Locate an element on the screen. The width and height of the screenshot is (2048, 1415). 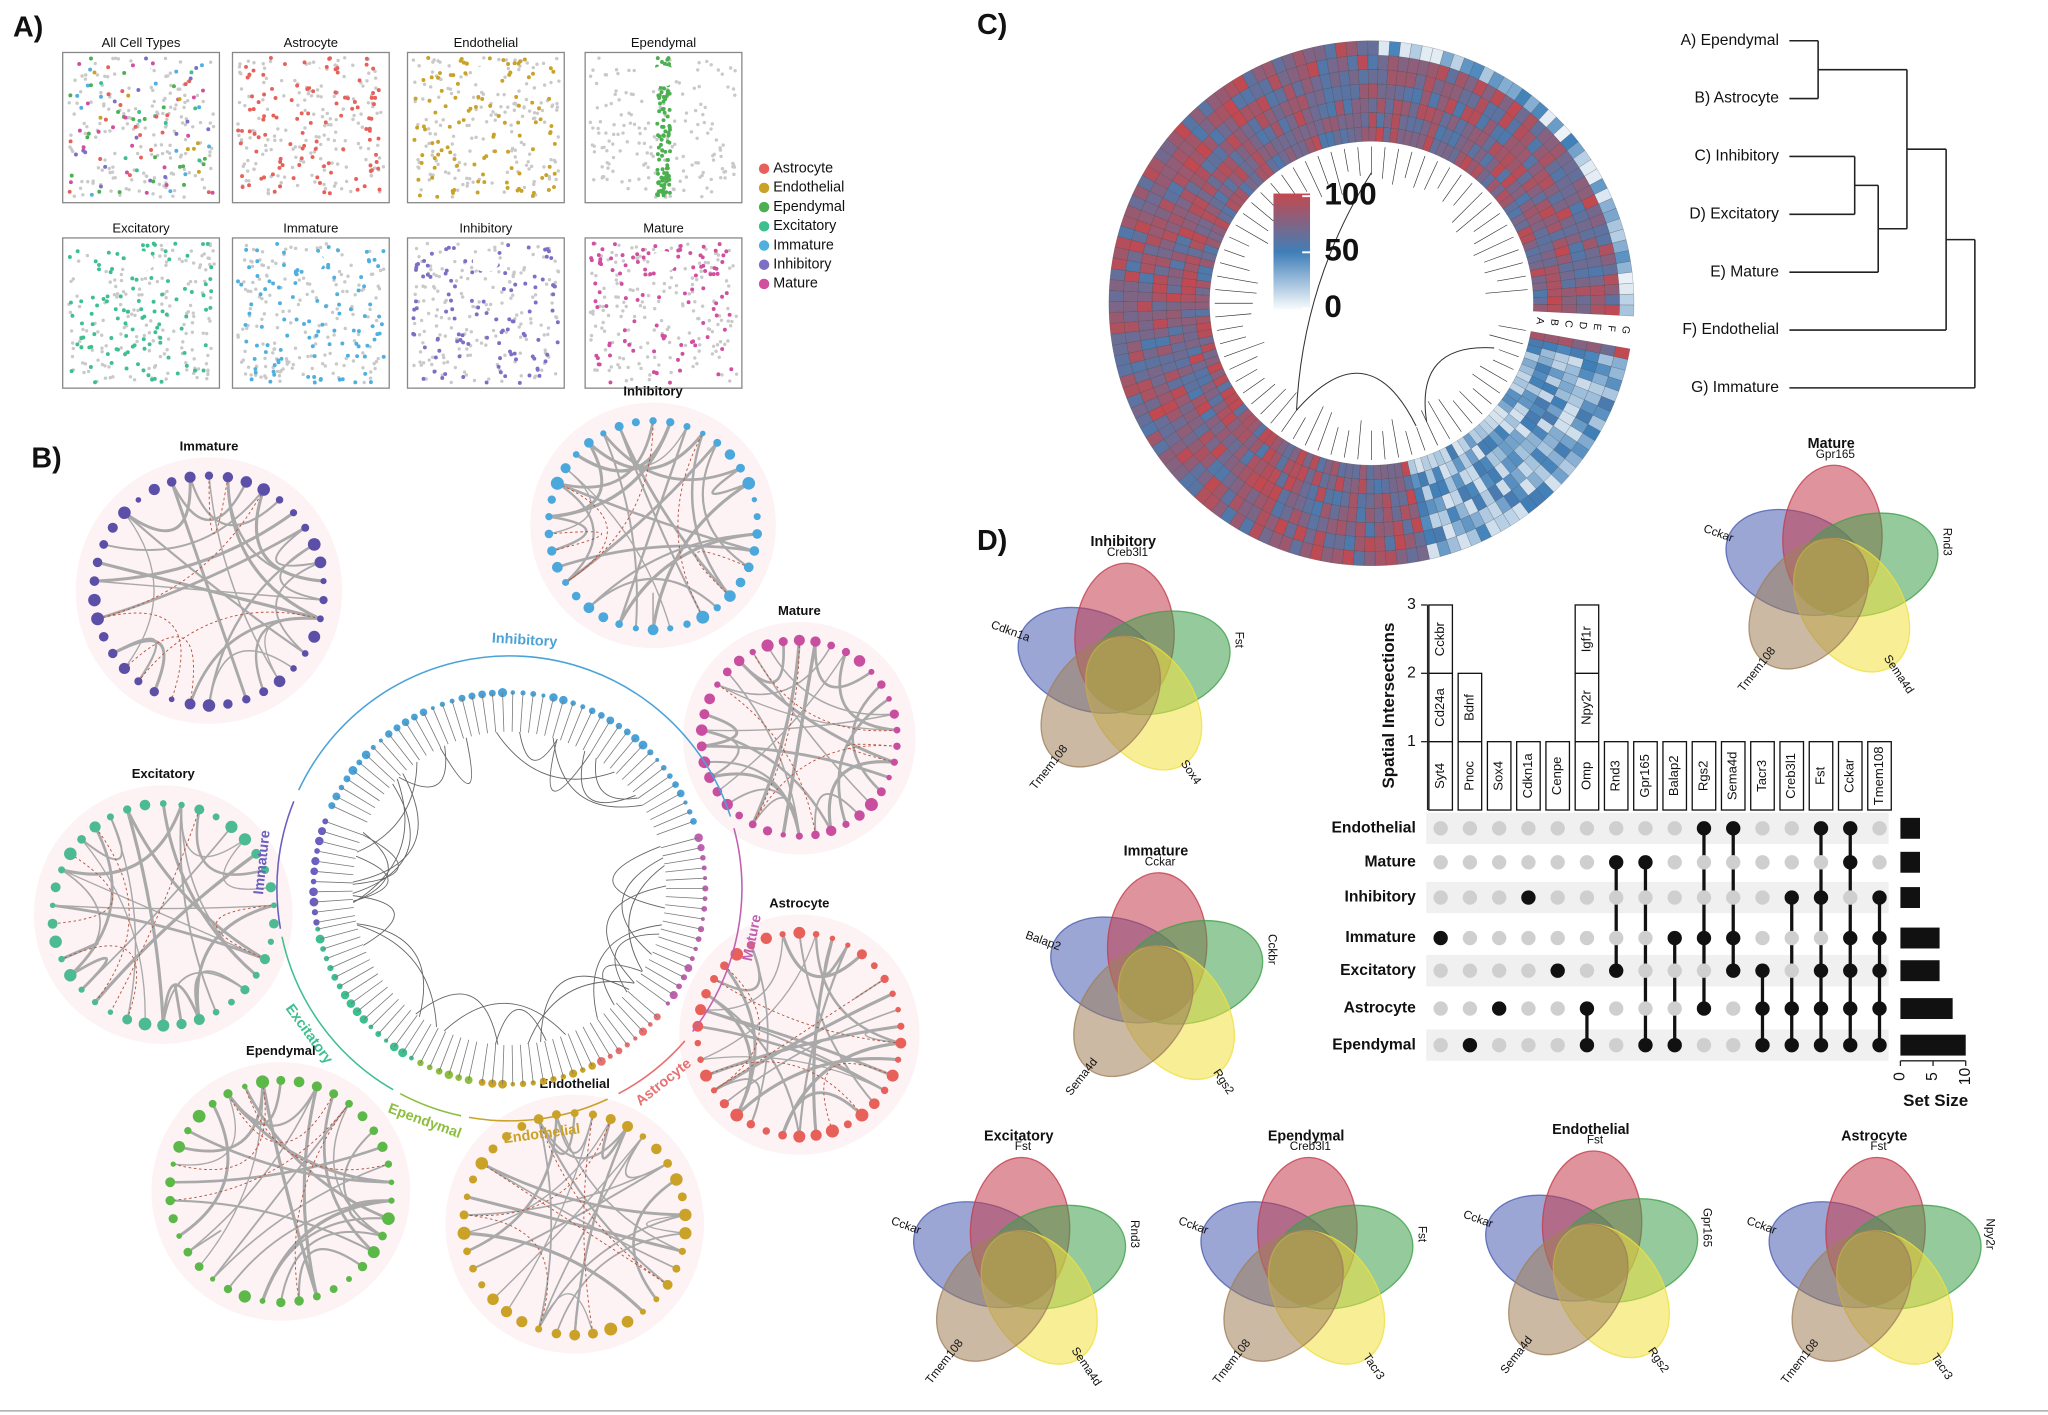
venn-title: Astrocyte is located at coordinates (1874, 1136).